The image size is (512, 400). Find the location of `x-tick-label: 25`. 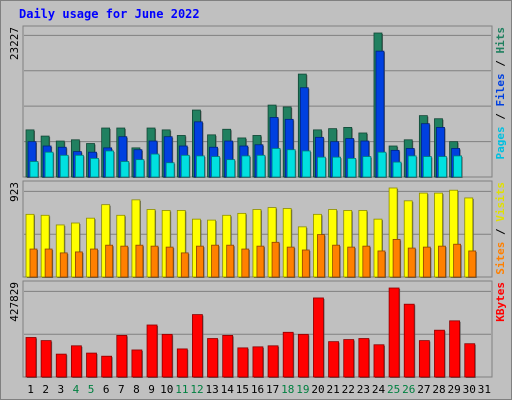

x-tick-label: 25 is located at coordinates (393, 389).